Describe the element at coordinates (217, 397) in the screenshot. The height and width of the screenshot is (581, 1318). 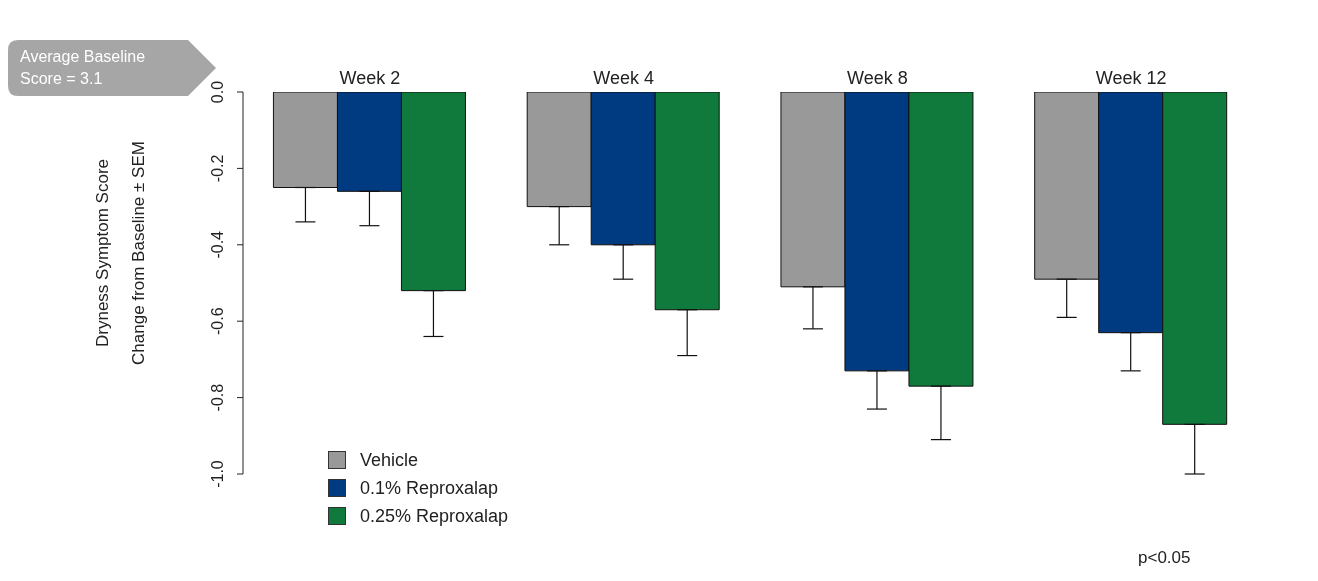
I see `y-tick-label: -0.8` at that location.